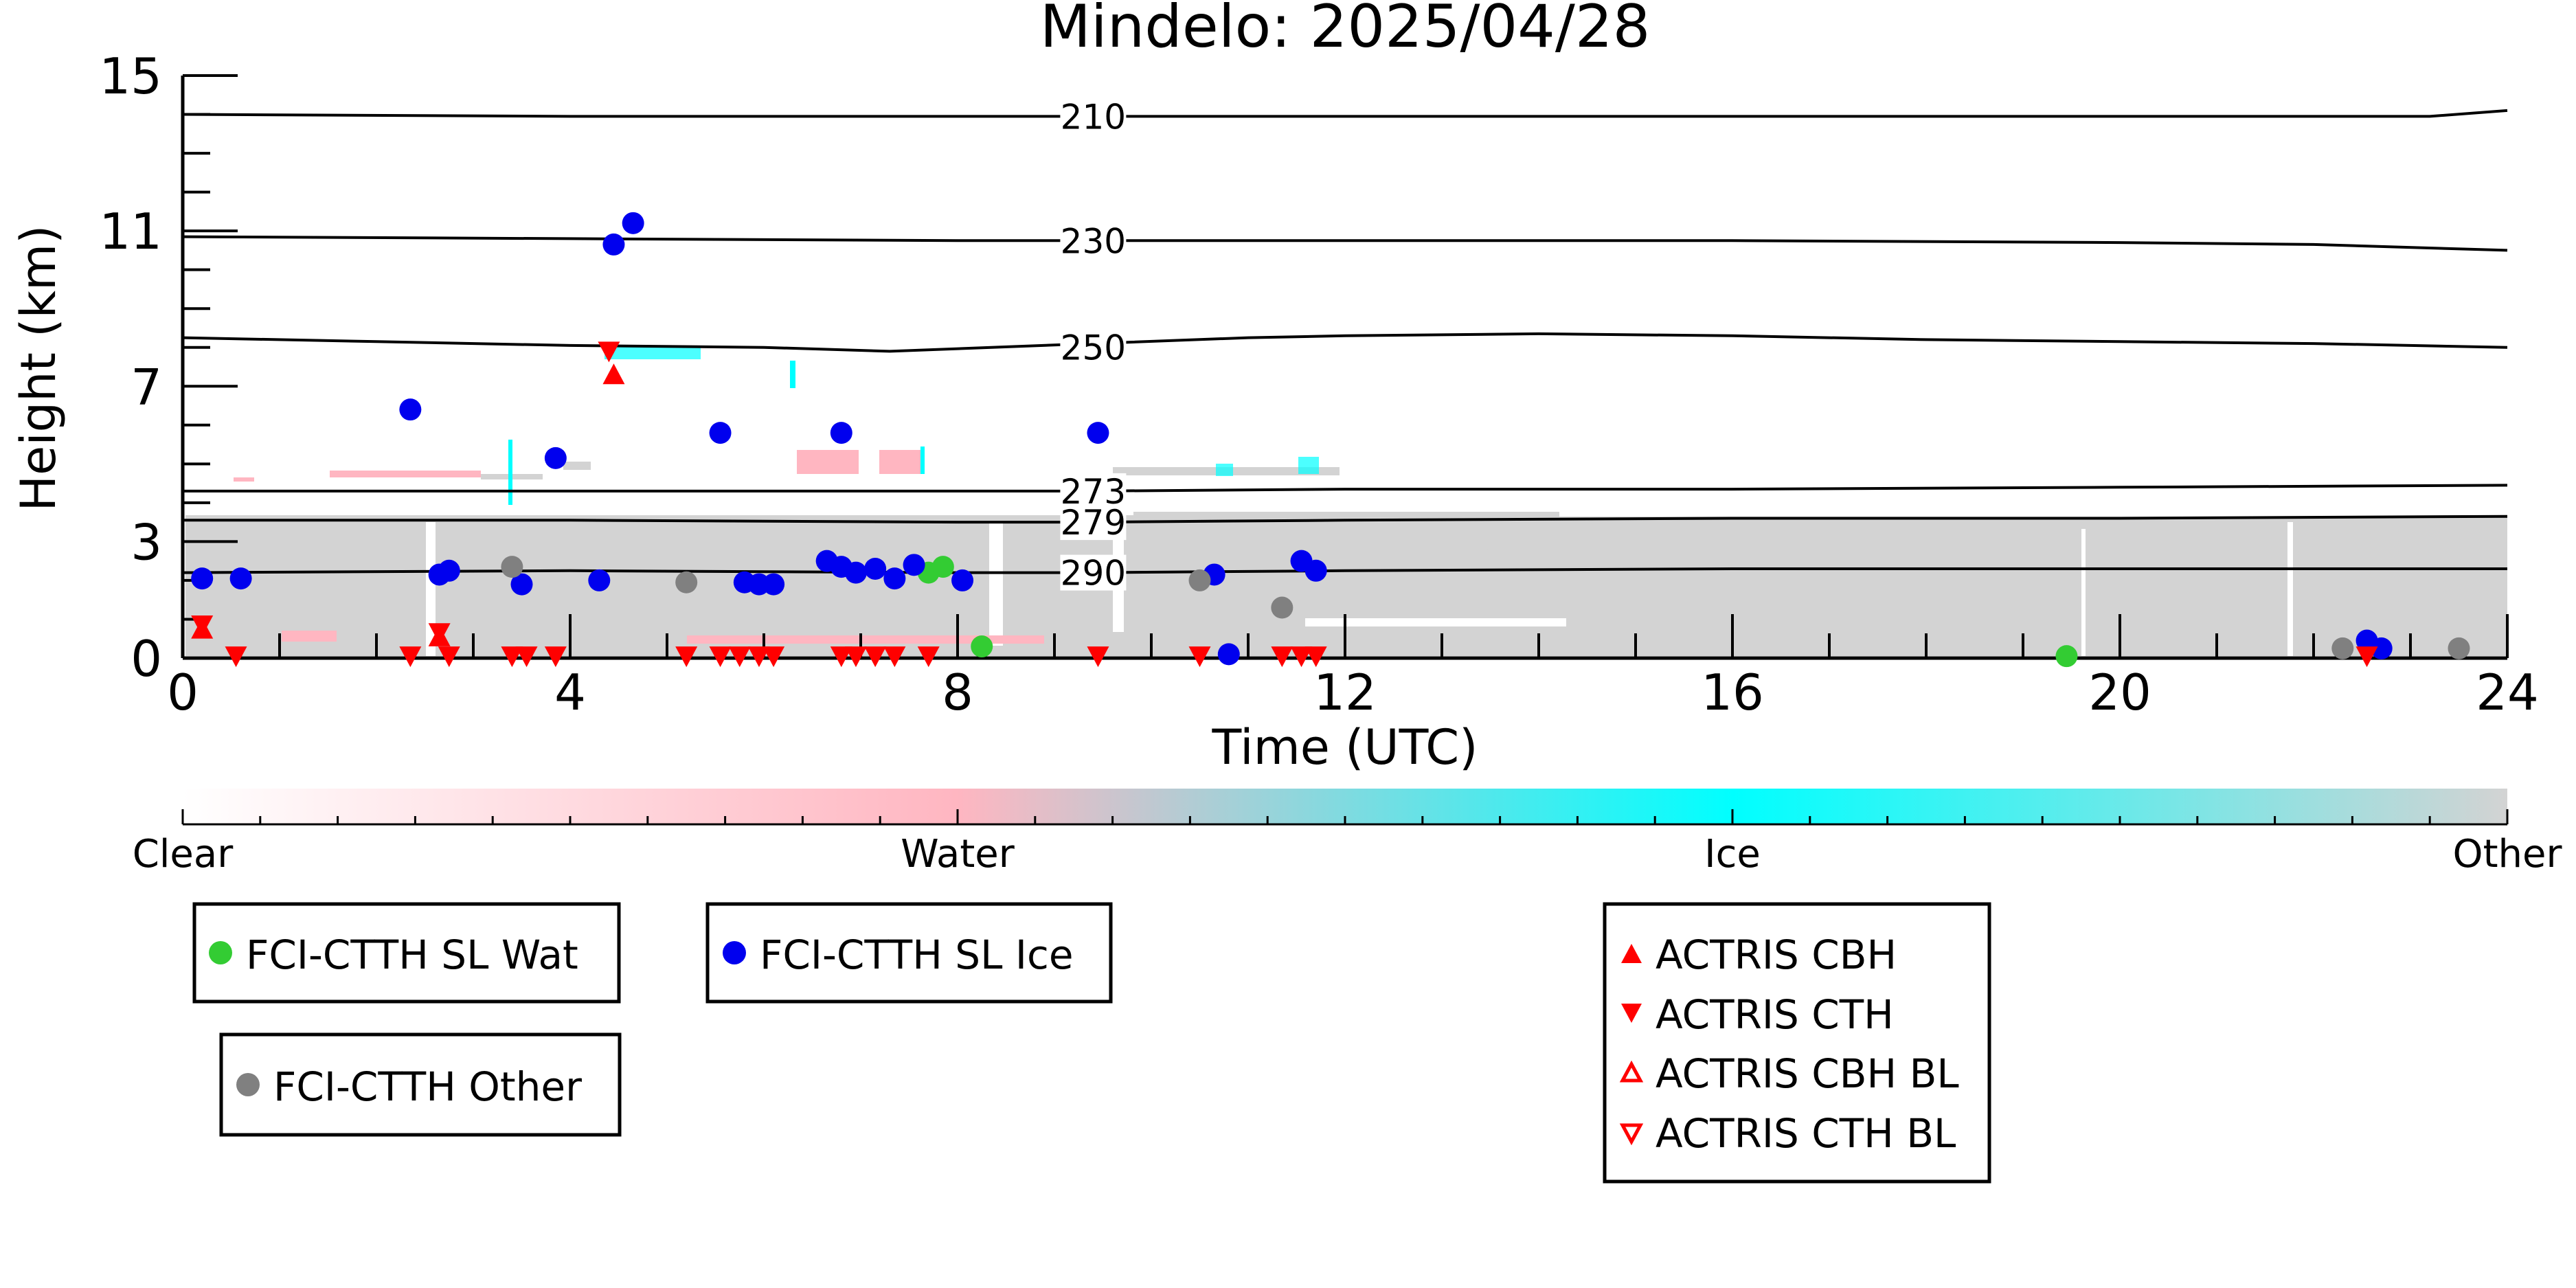  What do you see at coordinates (1345, 692) in the screenshot?
I see `x-tick-label: 12` at bounding box center [1345, 692].